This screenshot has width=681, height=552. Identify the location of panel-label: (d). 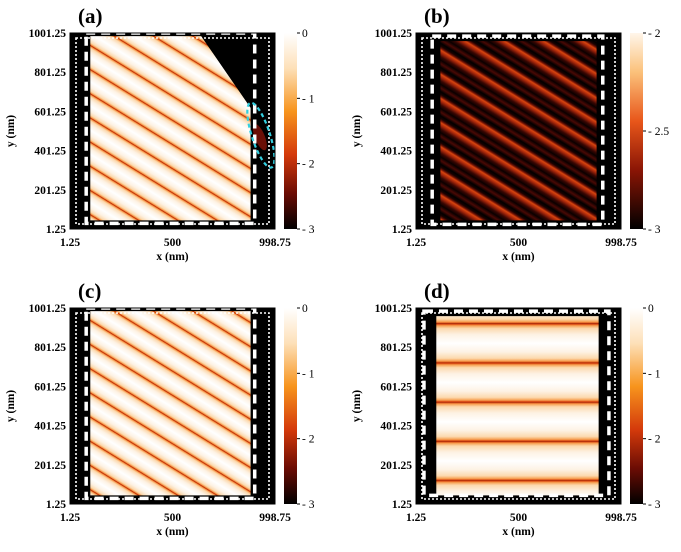
(437, 291).